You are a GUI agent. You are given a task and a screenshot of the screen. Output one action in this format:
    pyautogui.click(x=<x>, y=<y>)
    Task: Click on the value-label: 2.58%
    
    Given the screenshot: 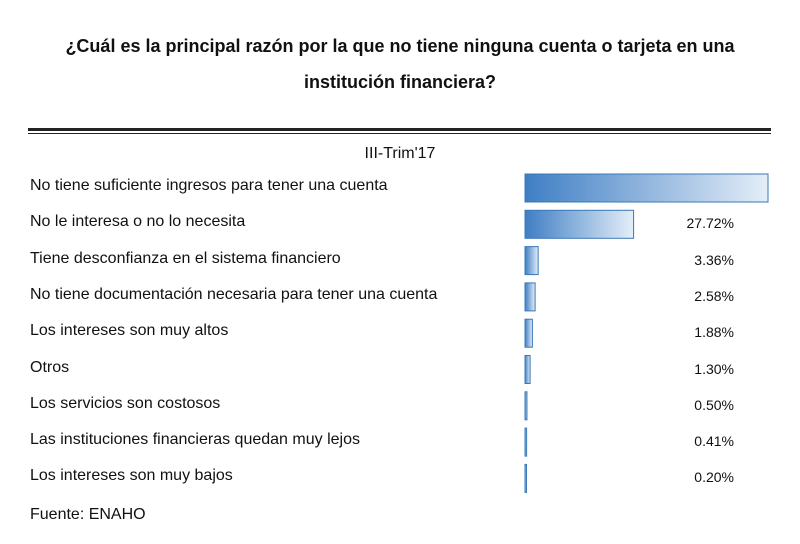 What is the action you would take?
    pyautogui.click(x=714, y=295)
    